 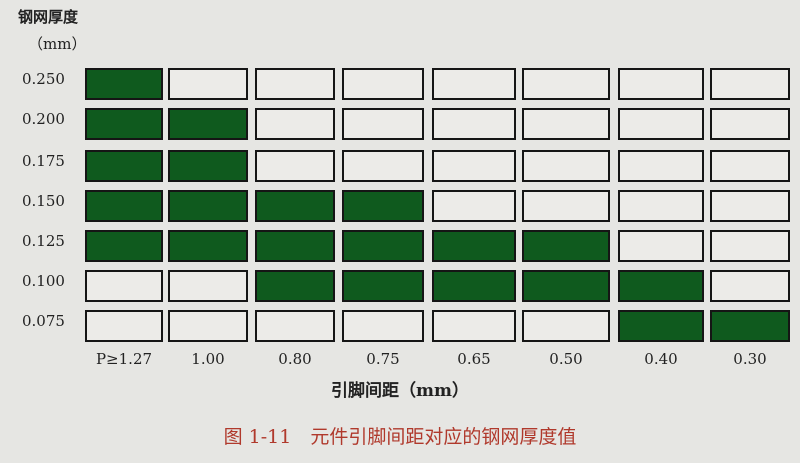 What do you see at coordinates (383, 359) in the screenshot?
I see `x-tick-label: 0.75` at bounding box center [383, 359].